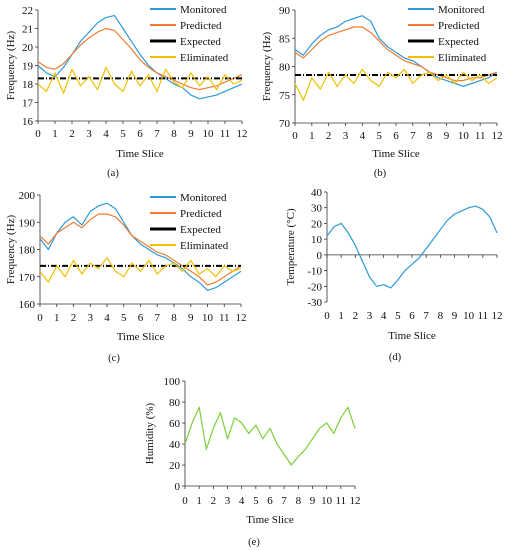 Image resolution: width=508 pixels, height=550 pixels. Describe the element at coordinates (314, 272) in the screenshot. I see `y-tick-label: -10` at that location.